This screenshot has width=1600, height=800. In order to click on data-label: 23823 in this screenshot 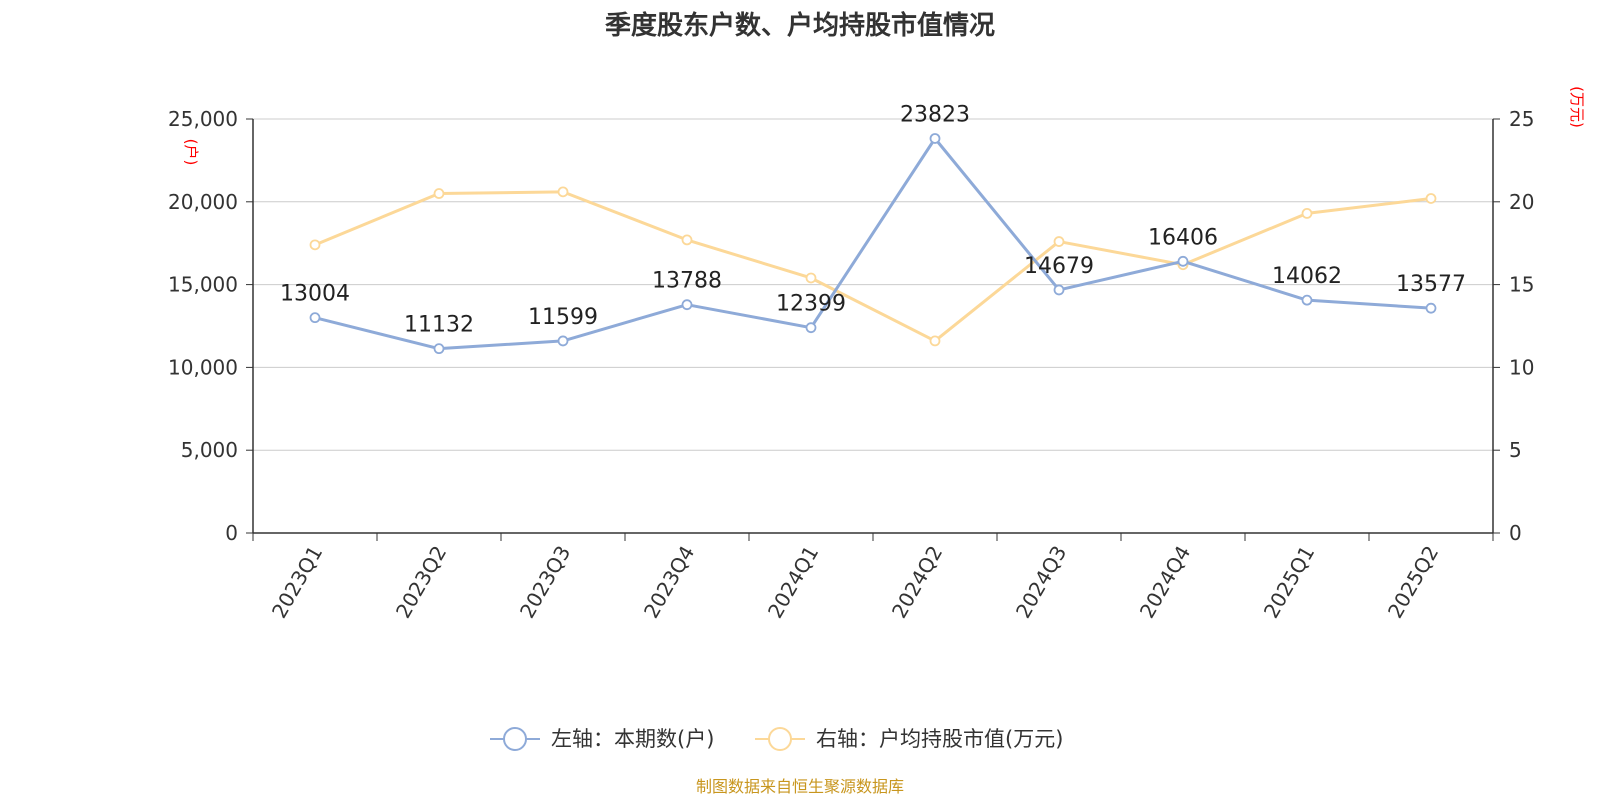, I will do `click(935, 114)`.